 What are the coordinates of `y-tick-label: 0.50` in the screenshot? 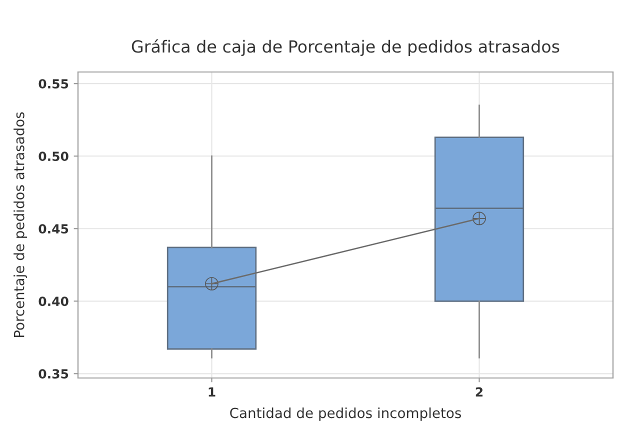 It's located at (53, 157).